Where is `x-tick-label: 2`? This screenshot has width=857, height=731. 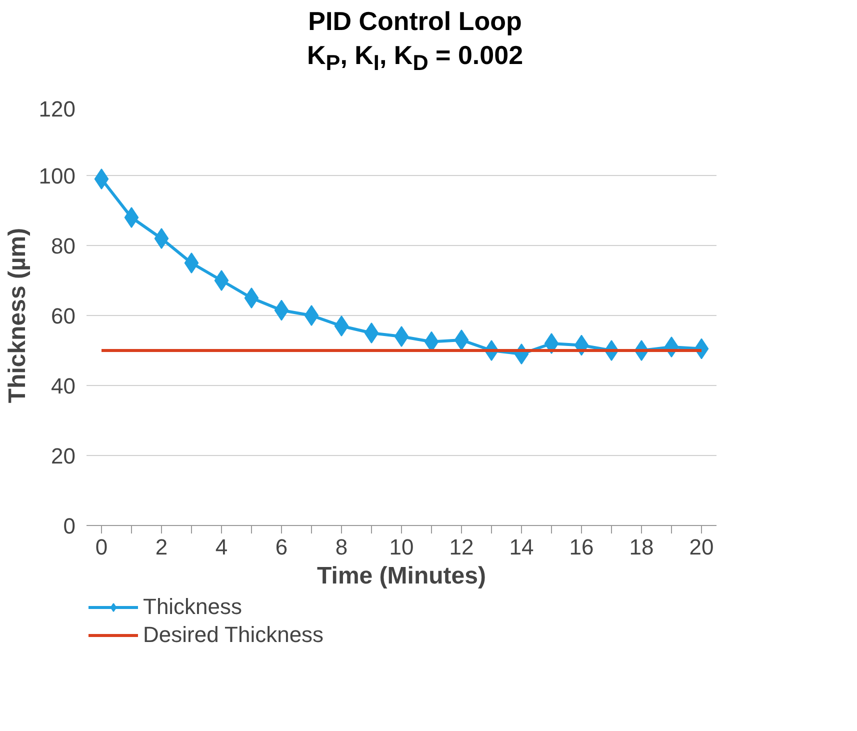 x-tick-label: 2 is located at coordinates (161, 547).